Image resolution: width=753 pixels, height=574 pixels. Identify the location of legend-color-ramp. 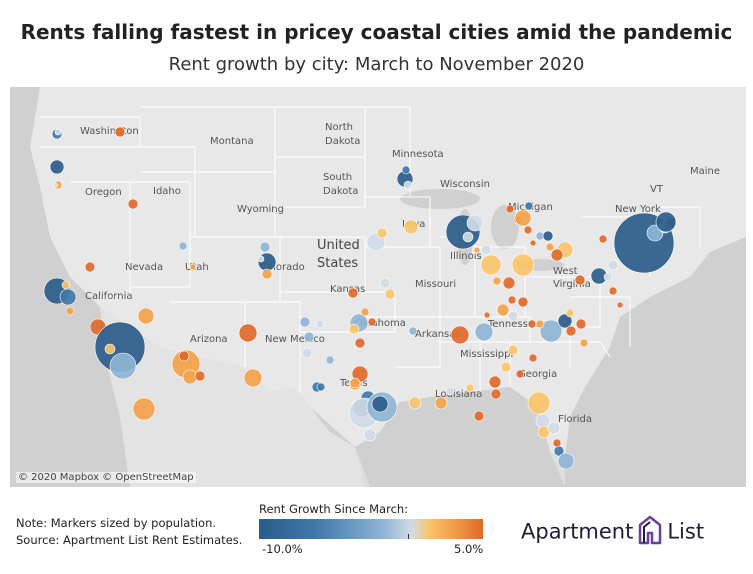
(371, 529).